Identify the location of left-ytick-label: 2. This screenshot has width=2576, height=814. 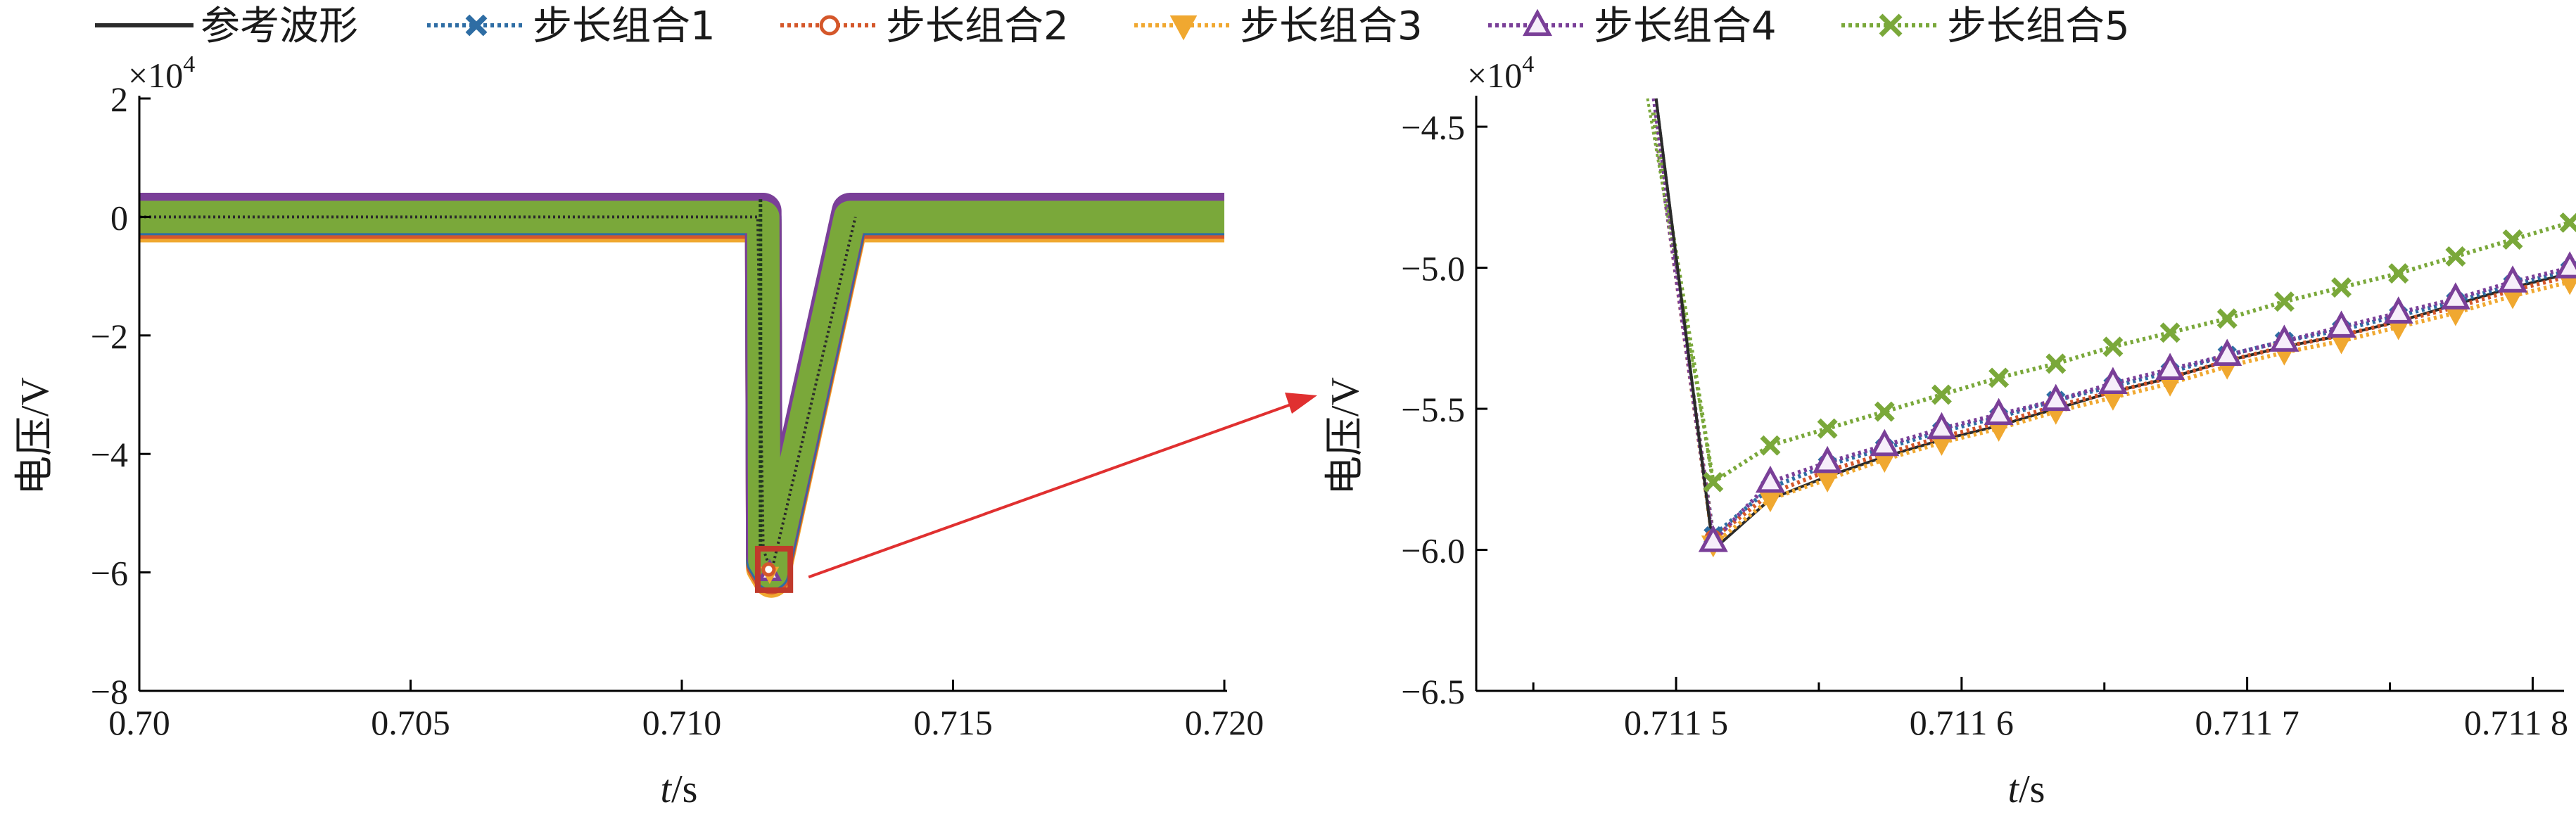
(119, 99).